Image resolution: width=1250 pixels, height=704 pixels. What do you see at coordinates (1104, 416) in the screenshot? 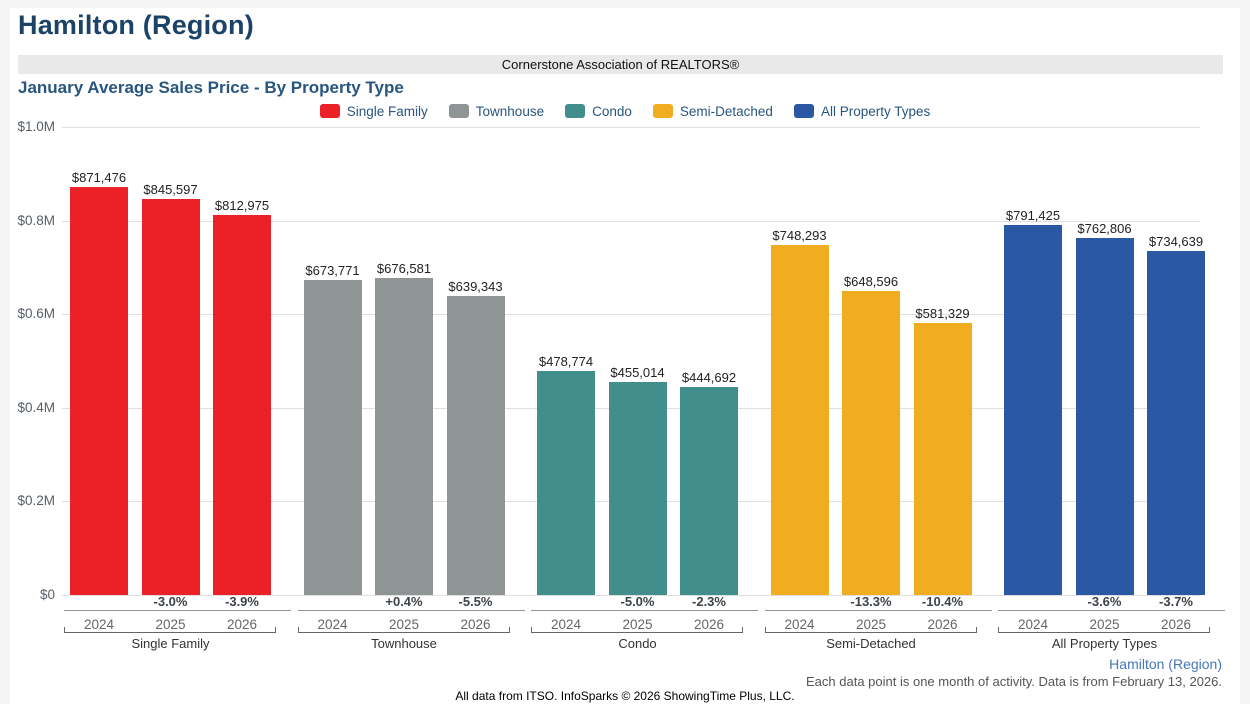
I see `bar-all-property-types-2025` at bounding box center [1104, 416].